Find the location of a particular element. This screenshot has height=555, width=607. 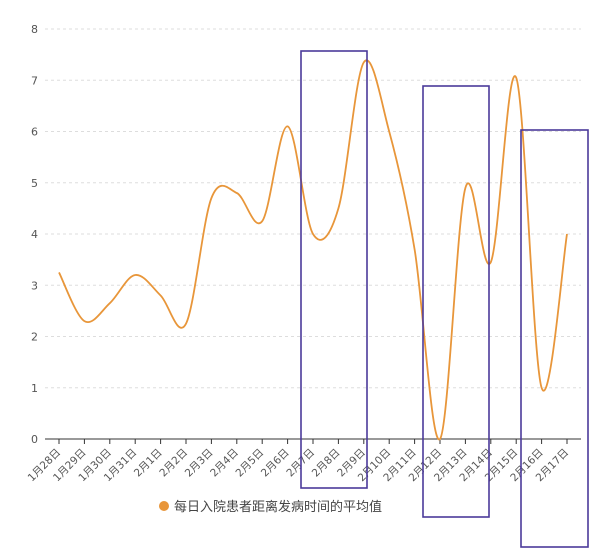

y-tick-label: 4 is located at coordinates (34, 234).